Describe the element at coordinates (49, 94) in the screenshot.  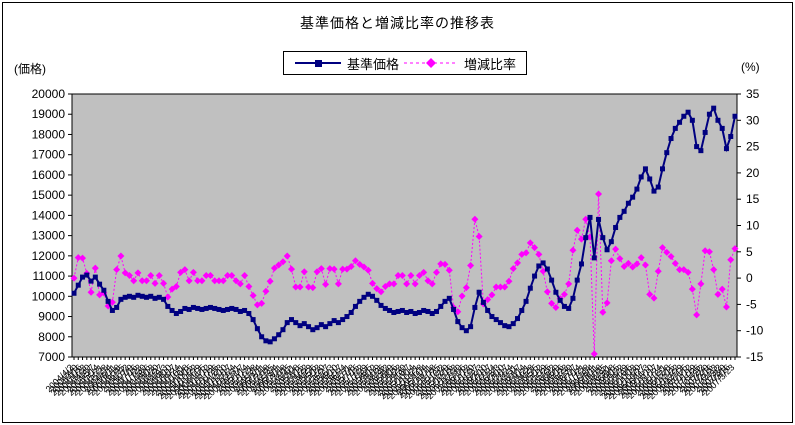
I see `left-axis-tick-label: 20000` at that location.